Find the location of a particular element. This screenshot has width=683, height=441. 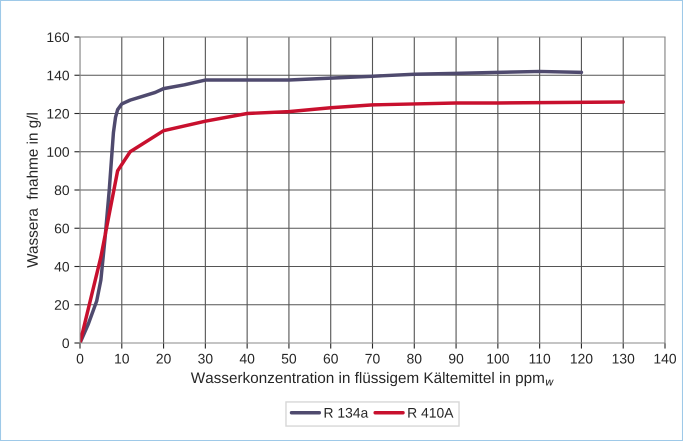

x-tick-label: 130 is located at coordinates (623, 359).